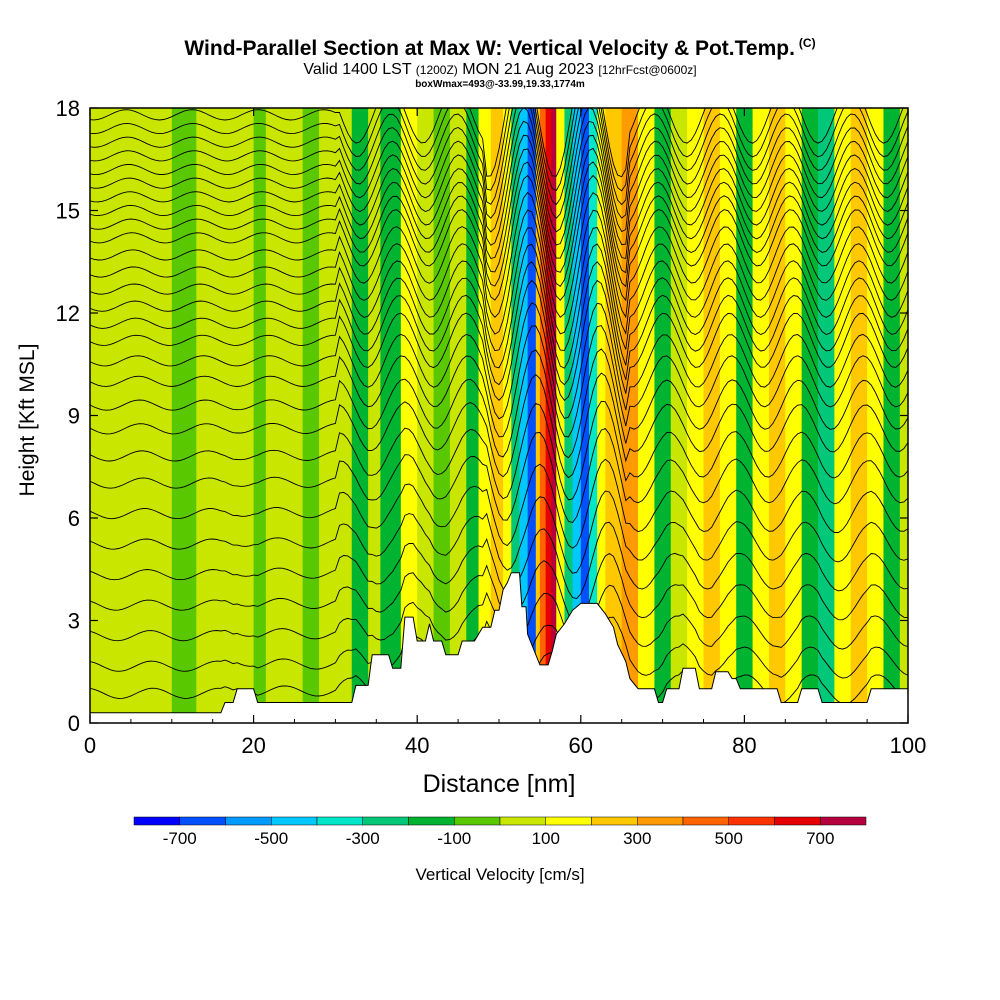  Describe the element at coordinates (68, 313) in the screenshot. I see `y-tick-label: 12` at that location.